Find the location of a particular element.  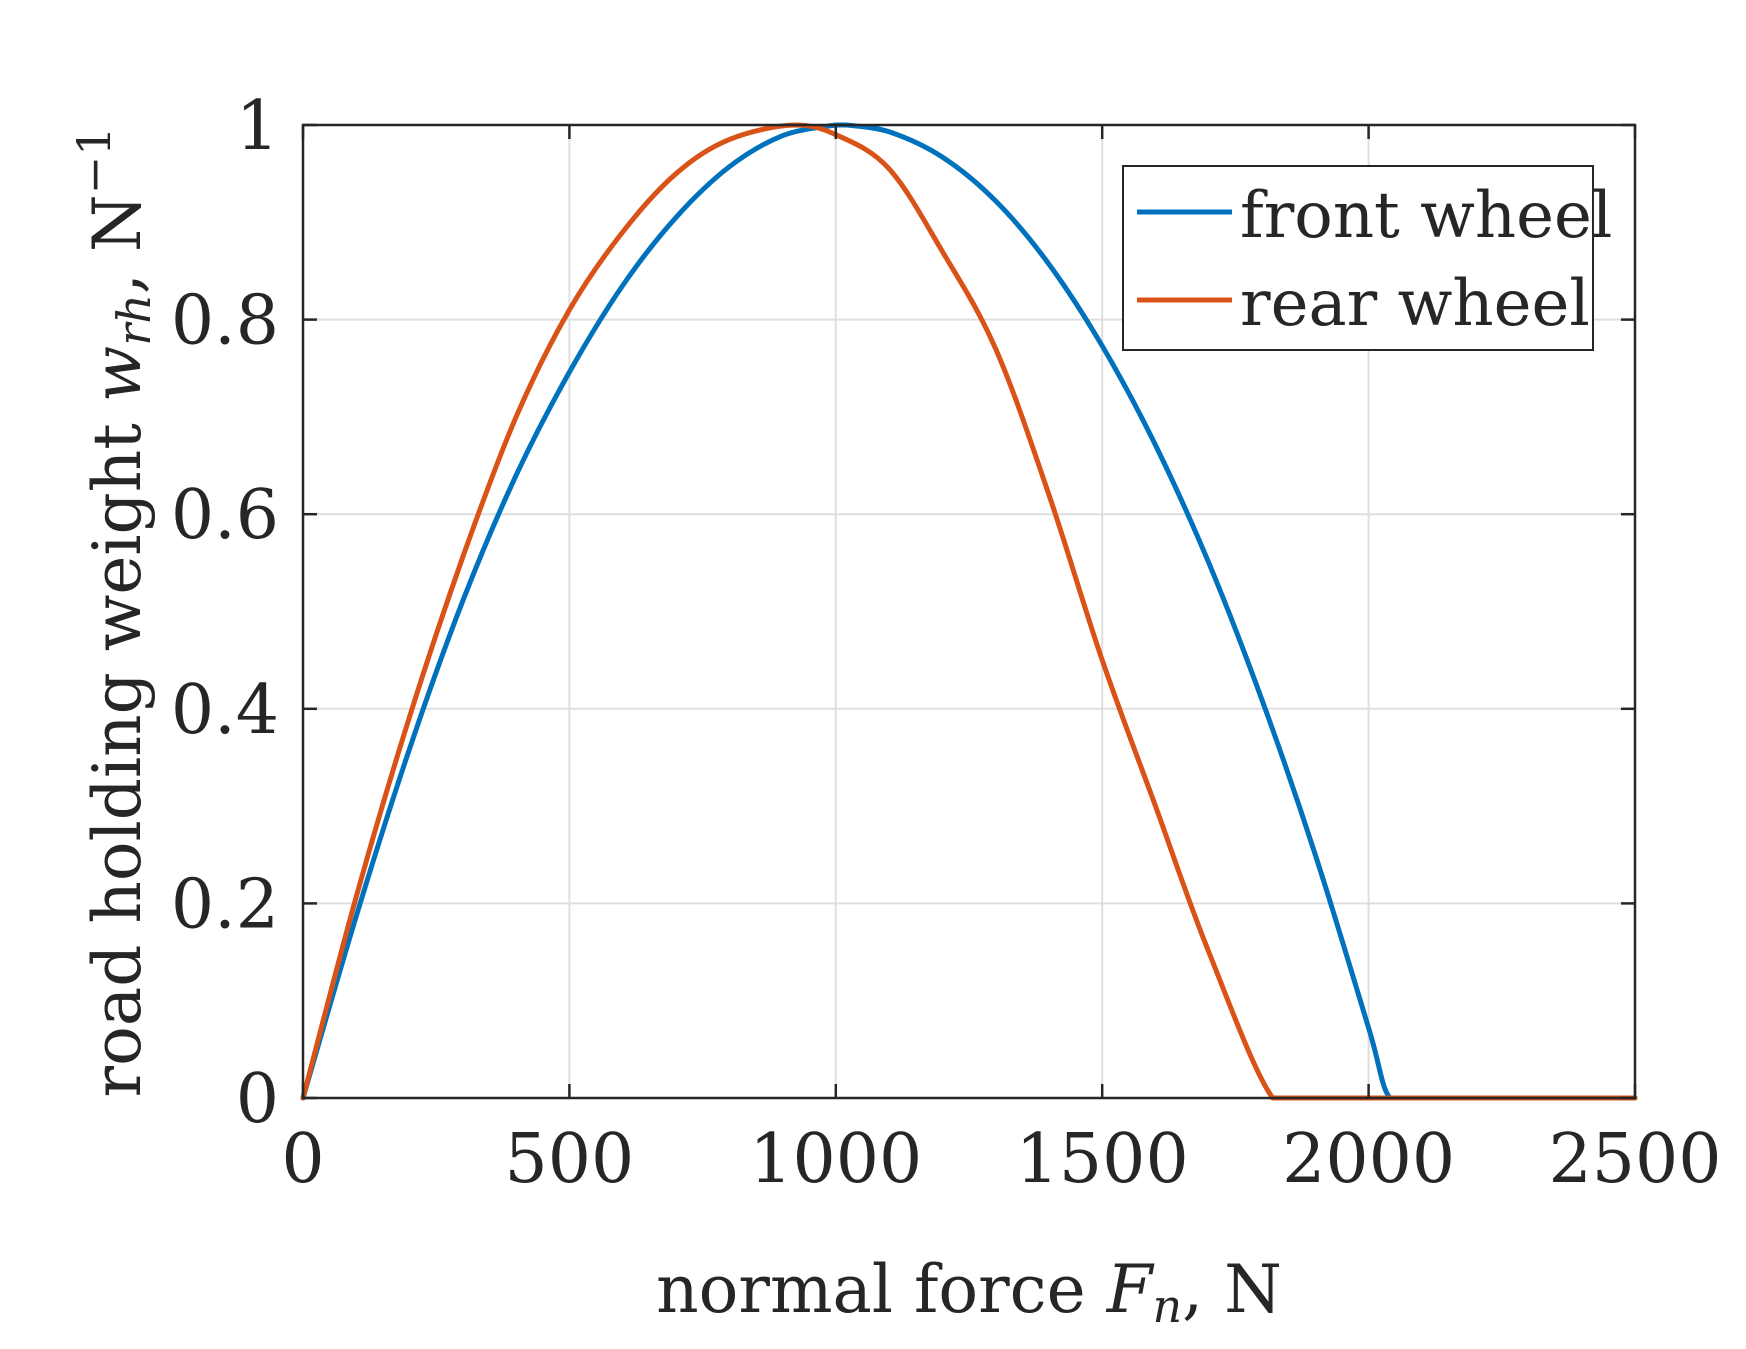

legend-box is located at coordinates (1358, 258).